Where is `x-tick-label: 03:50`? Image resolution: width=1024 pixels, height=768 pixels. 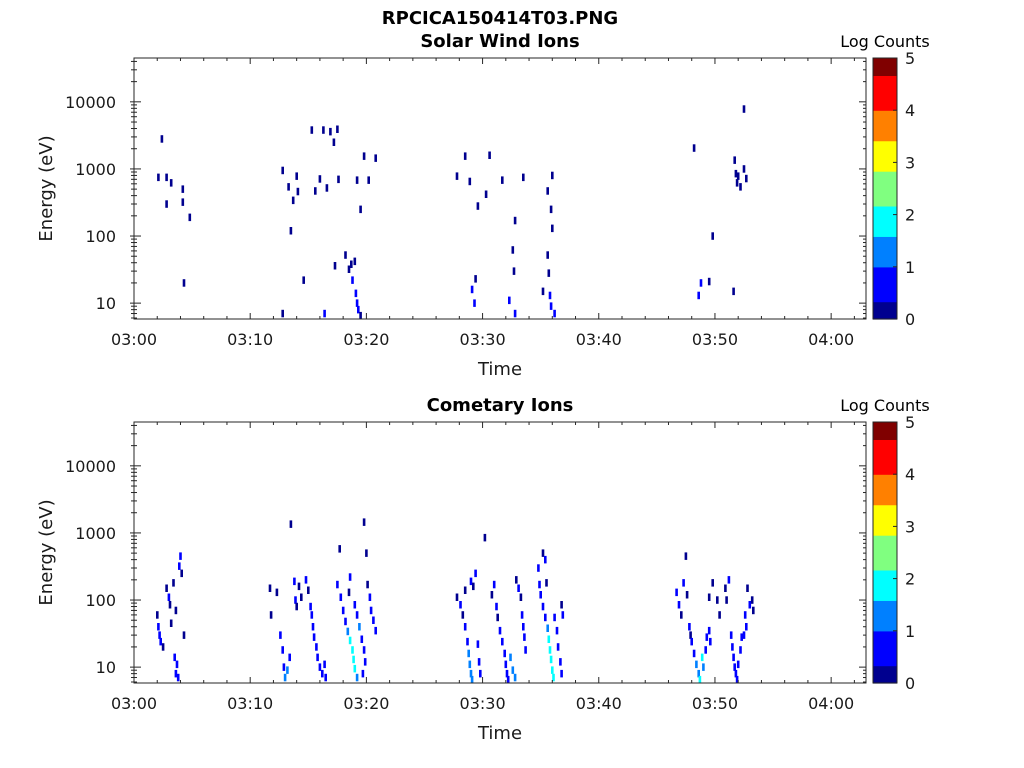
x-tick-label: 03:50 is located at coordinates (715, 703).